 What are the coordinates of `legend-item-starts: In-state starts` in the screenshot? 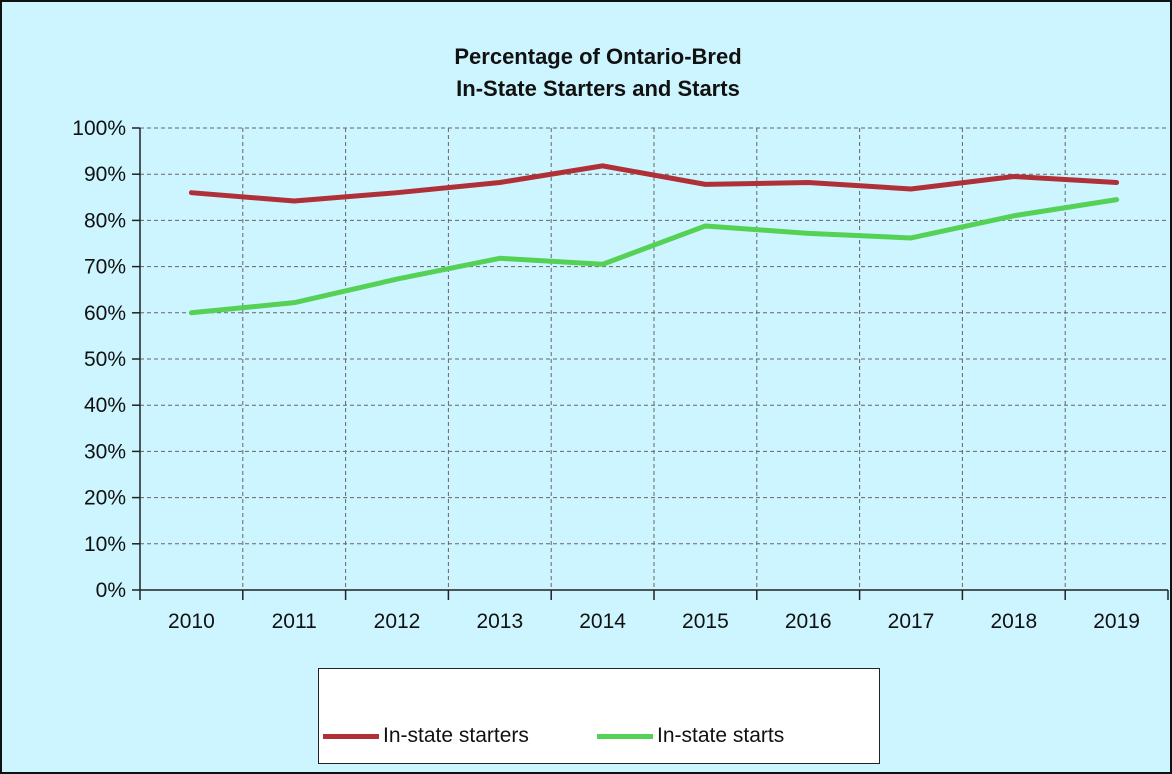 It's located at (690, 736).